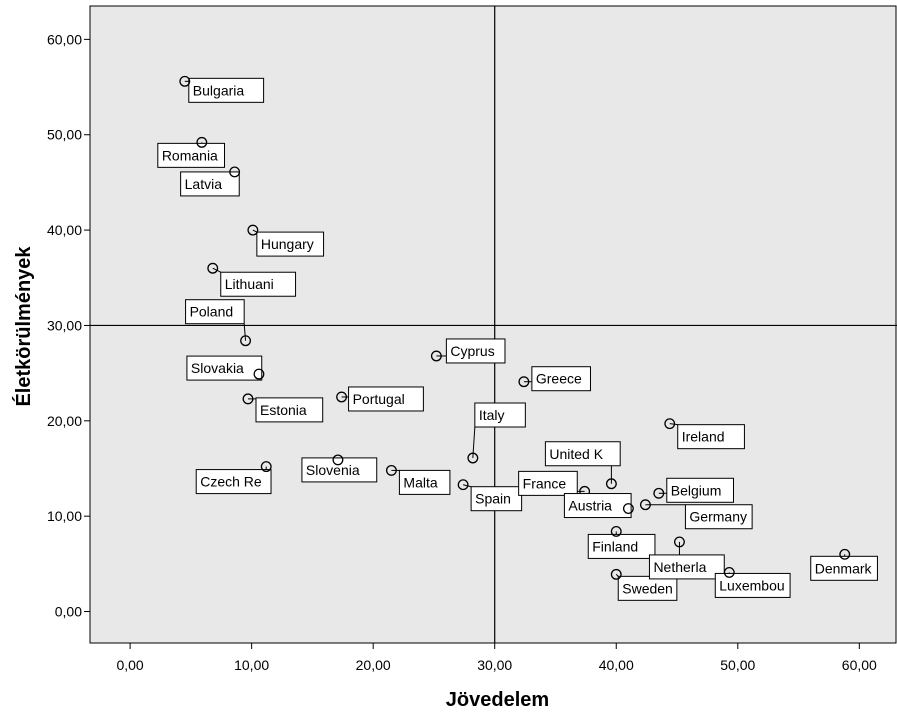 Image resolution: width=897 pixels, height=713 pixels. What do you see at coordinates (23, 326) in the screenshot?
I see `y-axis-title: Életkörülmények` at bounding box center [23, 326].